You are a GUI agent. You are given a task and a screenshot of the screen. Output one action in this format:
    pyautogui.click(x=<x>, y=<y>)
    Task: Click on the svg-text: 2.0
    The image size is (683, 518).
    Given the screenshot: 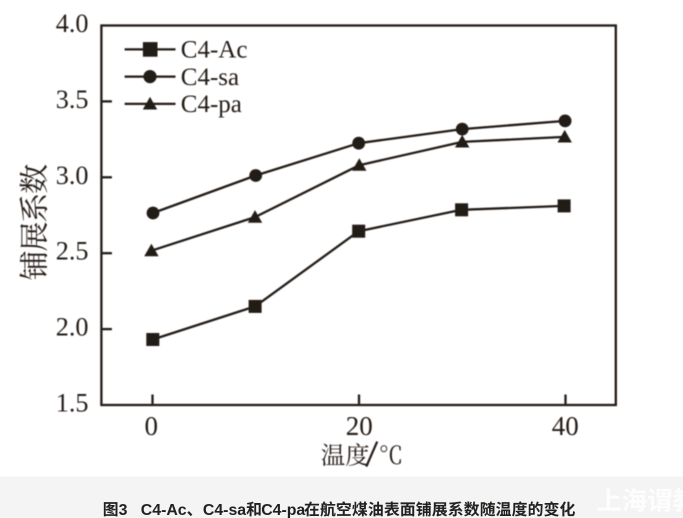 What is the action you would take?
    pyautogui.click(x=72, y=327)
    